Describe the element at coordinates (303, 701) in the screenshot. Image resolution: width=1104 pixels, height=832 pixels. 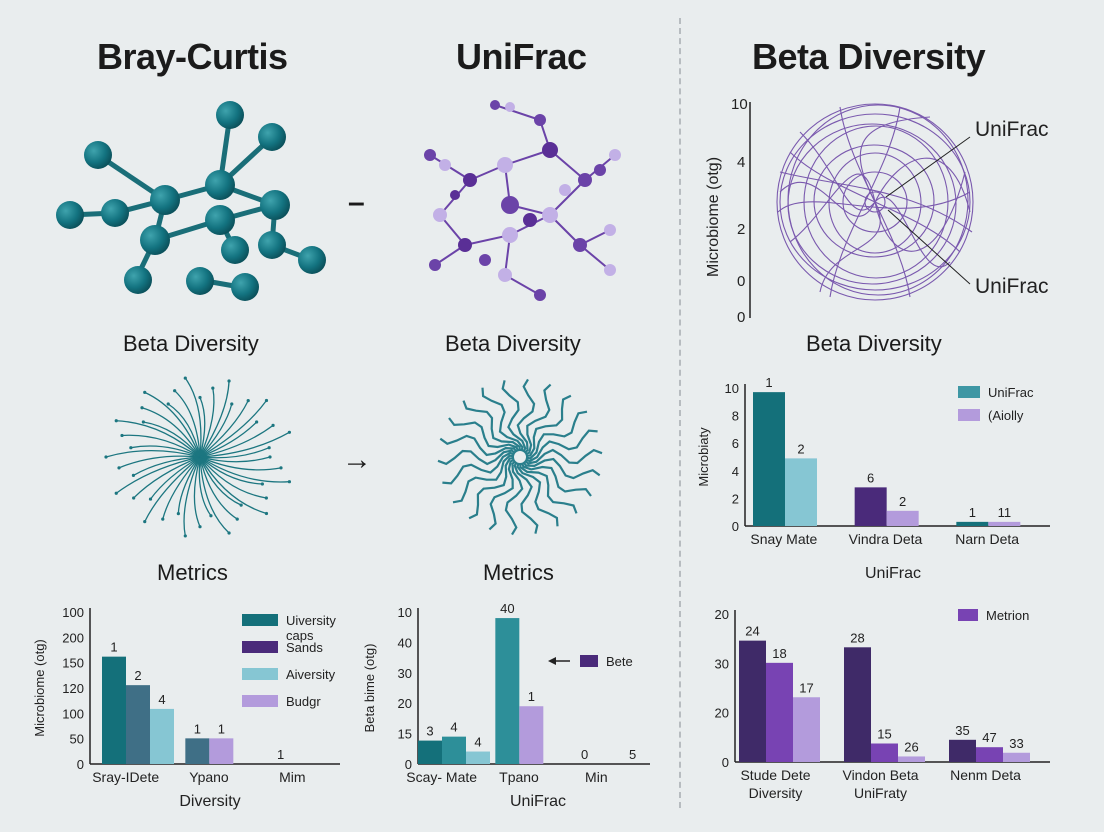
I see `legend-label: Budgr` at that location.